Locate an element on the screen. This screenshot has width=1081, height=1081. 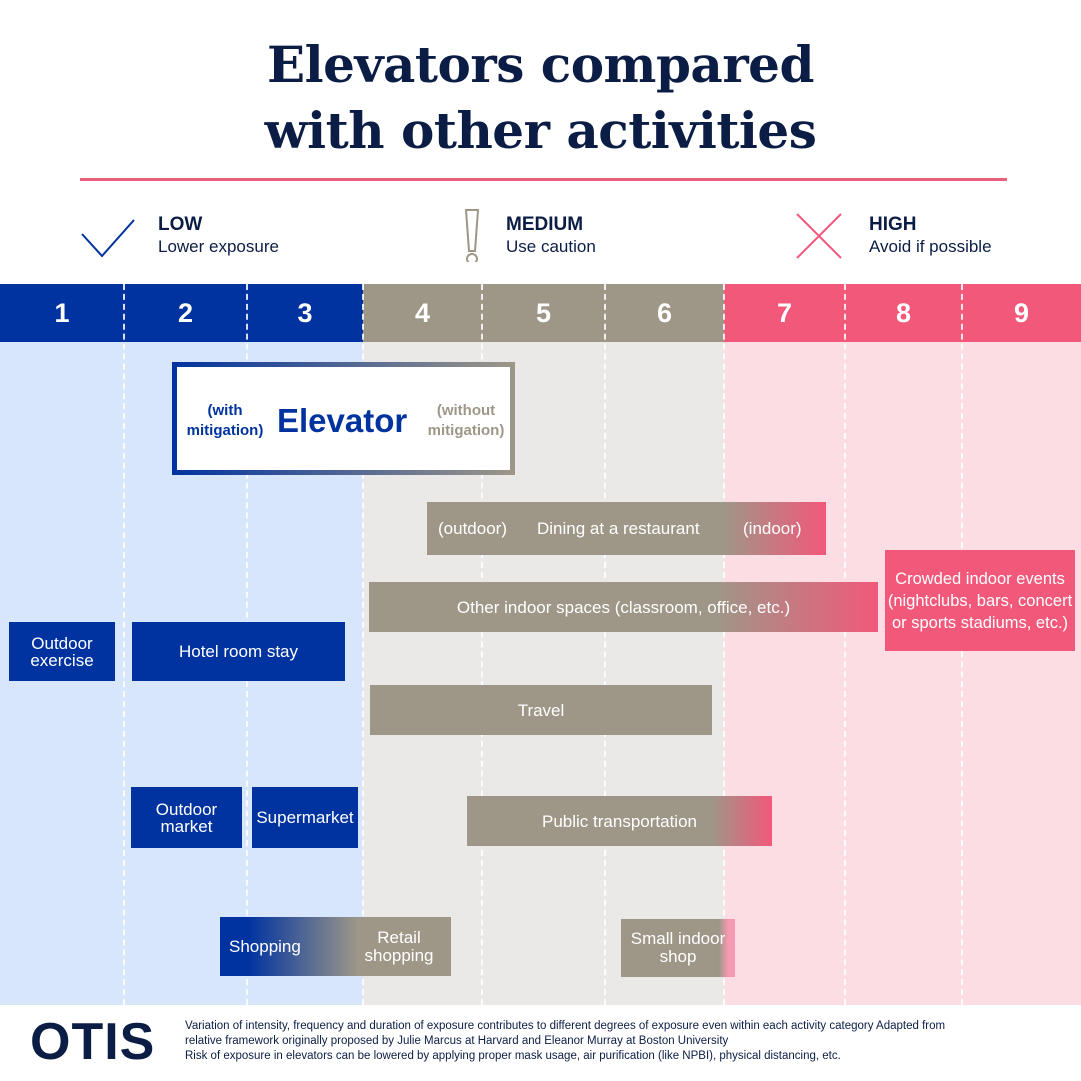
level-number: 5 is located at coordinates (543, 313).